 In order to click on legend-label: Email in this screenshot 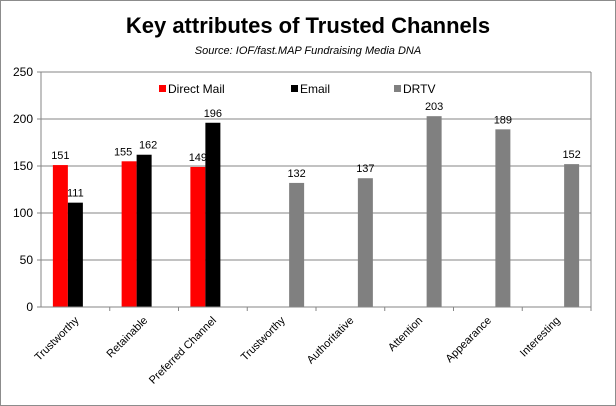, I will do `click(315, 89)`.